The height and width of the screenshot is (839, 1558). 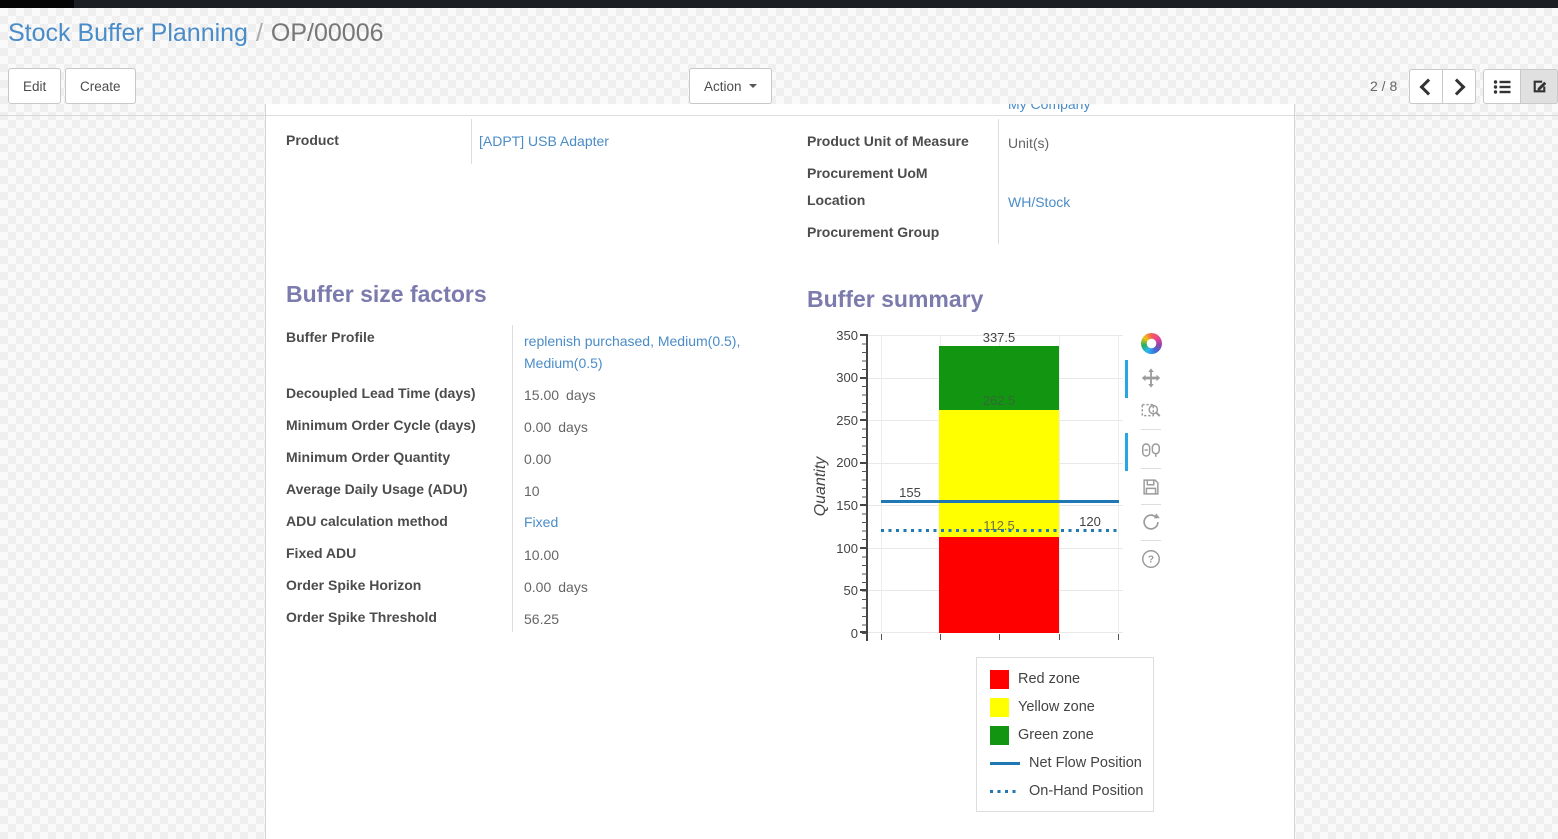 What do you see at coordinates (1151, 450) in the screenshot?
I see `compare-hover-icon` at bounding box center [1151, 450].